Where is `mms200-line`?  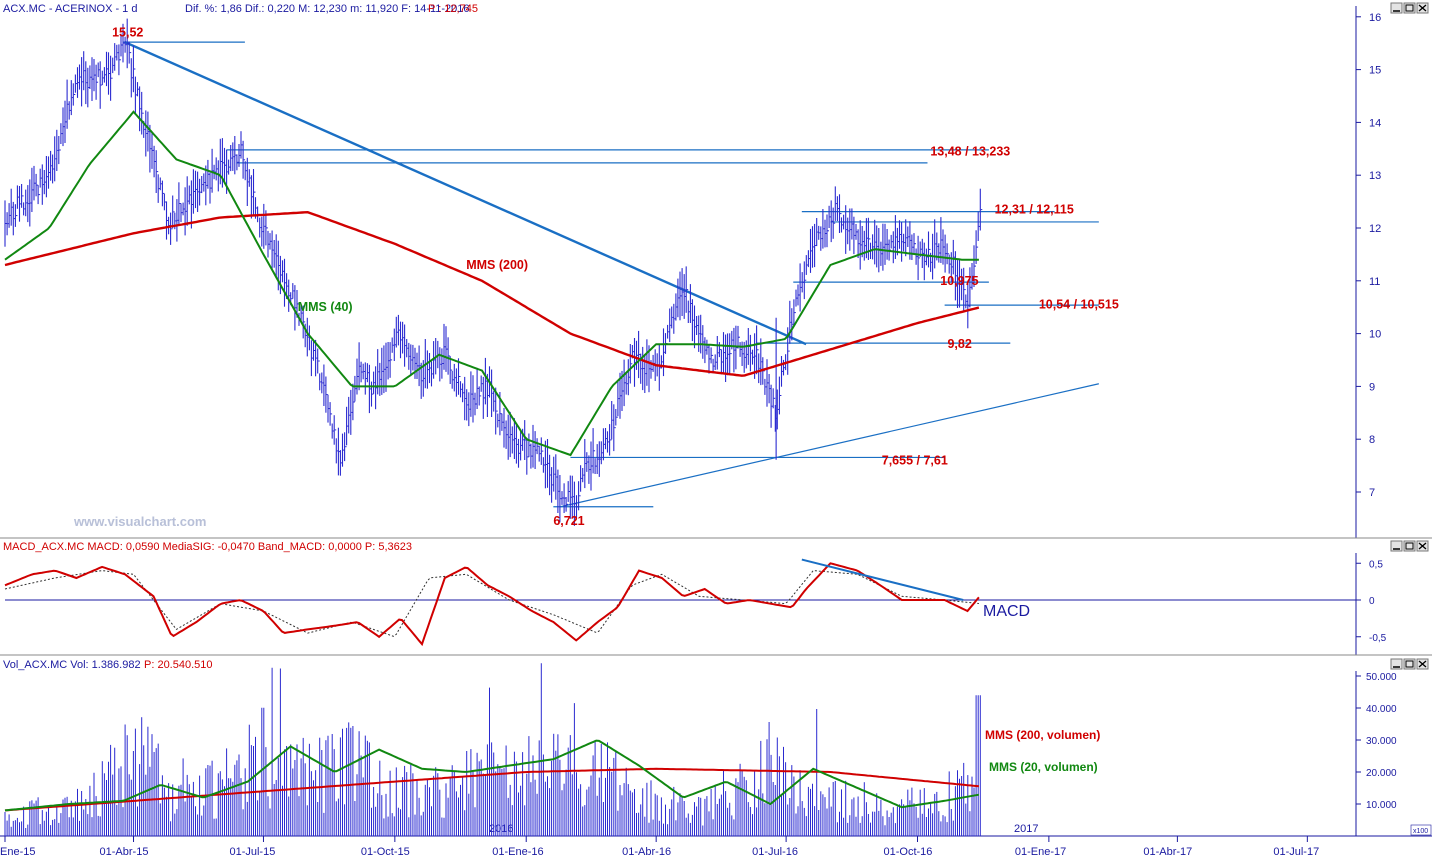 mms200-line is located at coordinates (492, 293).